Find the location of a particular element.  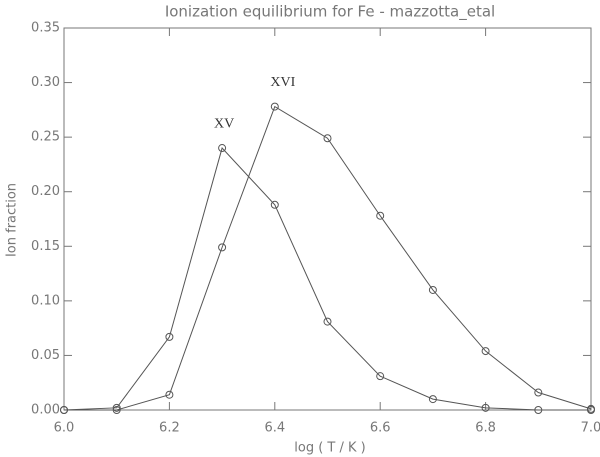

x-tick-label: 6.0 is located at coordinates (64, 428).